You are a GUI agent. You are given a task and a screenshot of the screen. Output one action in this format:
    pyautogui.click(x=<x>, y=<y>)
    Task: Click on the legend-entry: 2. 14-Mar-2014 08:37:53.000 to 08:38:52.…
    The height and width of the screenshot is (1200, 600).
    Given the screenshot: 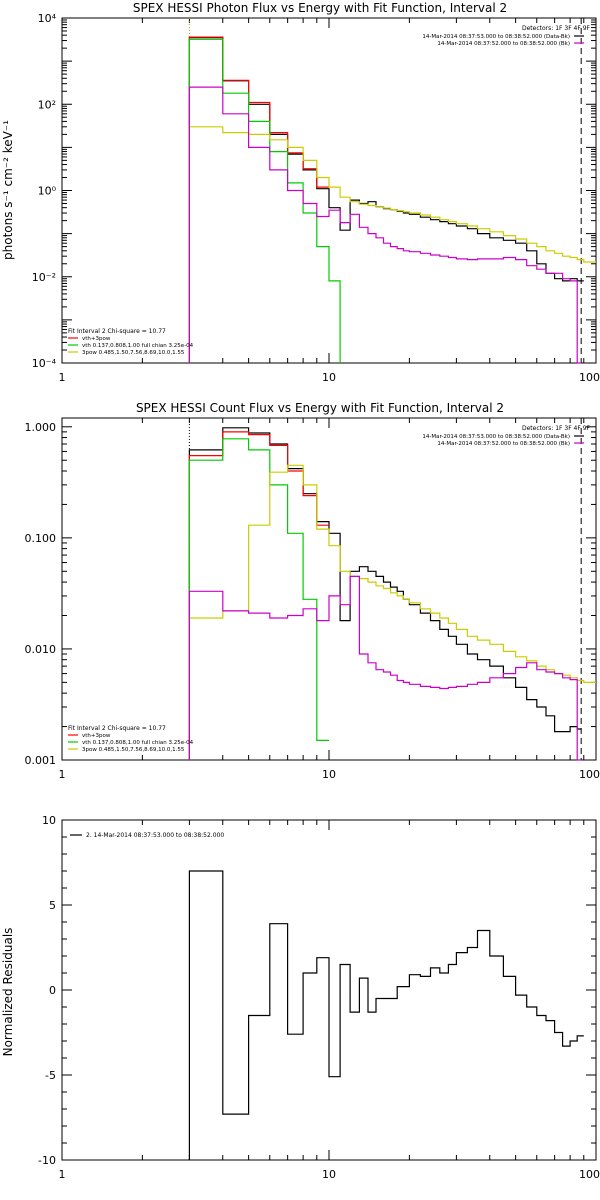 What is the action you would take?
    pyautogui.click(x=155, y=835)
    